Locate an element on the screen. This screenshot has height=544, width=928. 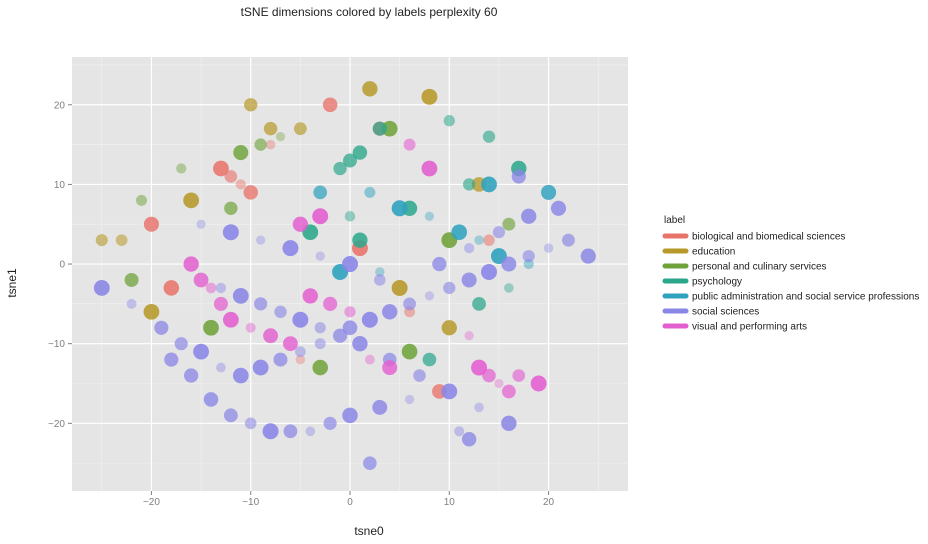
legend-label: biological and biomedical sciences is located at coordinates (768, 237).